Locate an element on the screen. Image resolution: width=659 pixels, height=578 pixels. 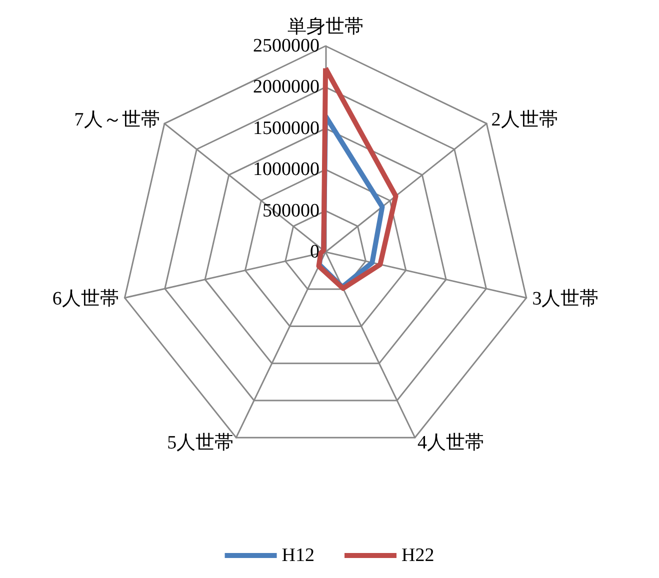
spoke-label: 3人世帯 is located at coordinates (565, 299).